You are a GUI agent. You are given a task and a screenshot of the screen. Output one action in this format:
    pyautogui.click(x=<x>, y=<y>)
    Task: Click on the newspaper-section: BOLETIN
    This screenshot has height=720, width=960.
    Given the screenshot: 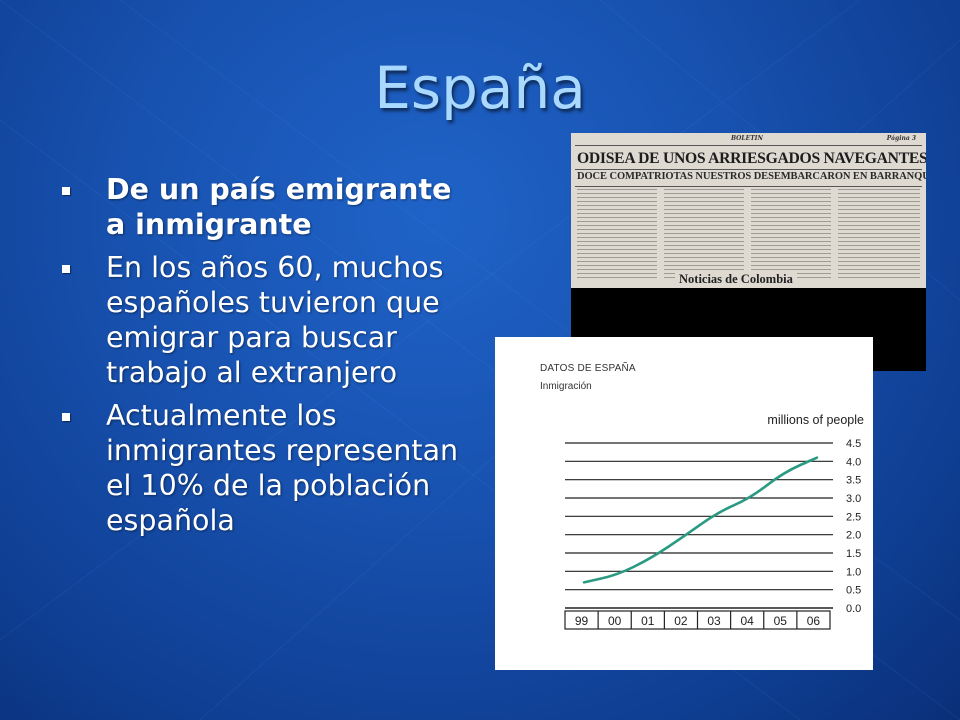 What is the action you would take?
    pyautogui.click(x=747, y=138)
    